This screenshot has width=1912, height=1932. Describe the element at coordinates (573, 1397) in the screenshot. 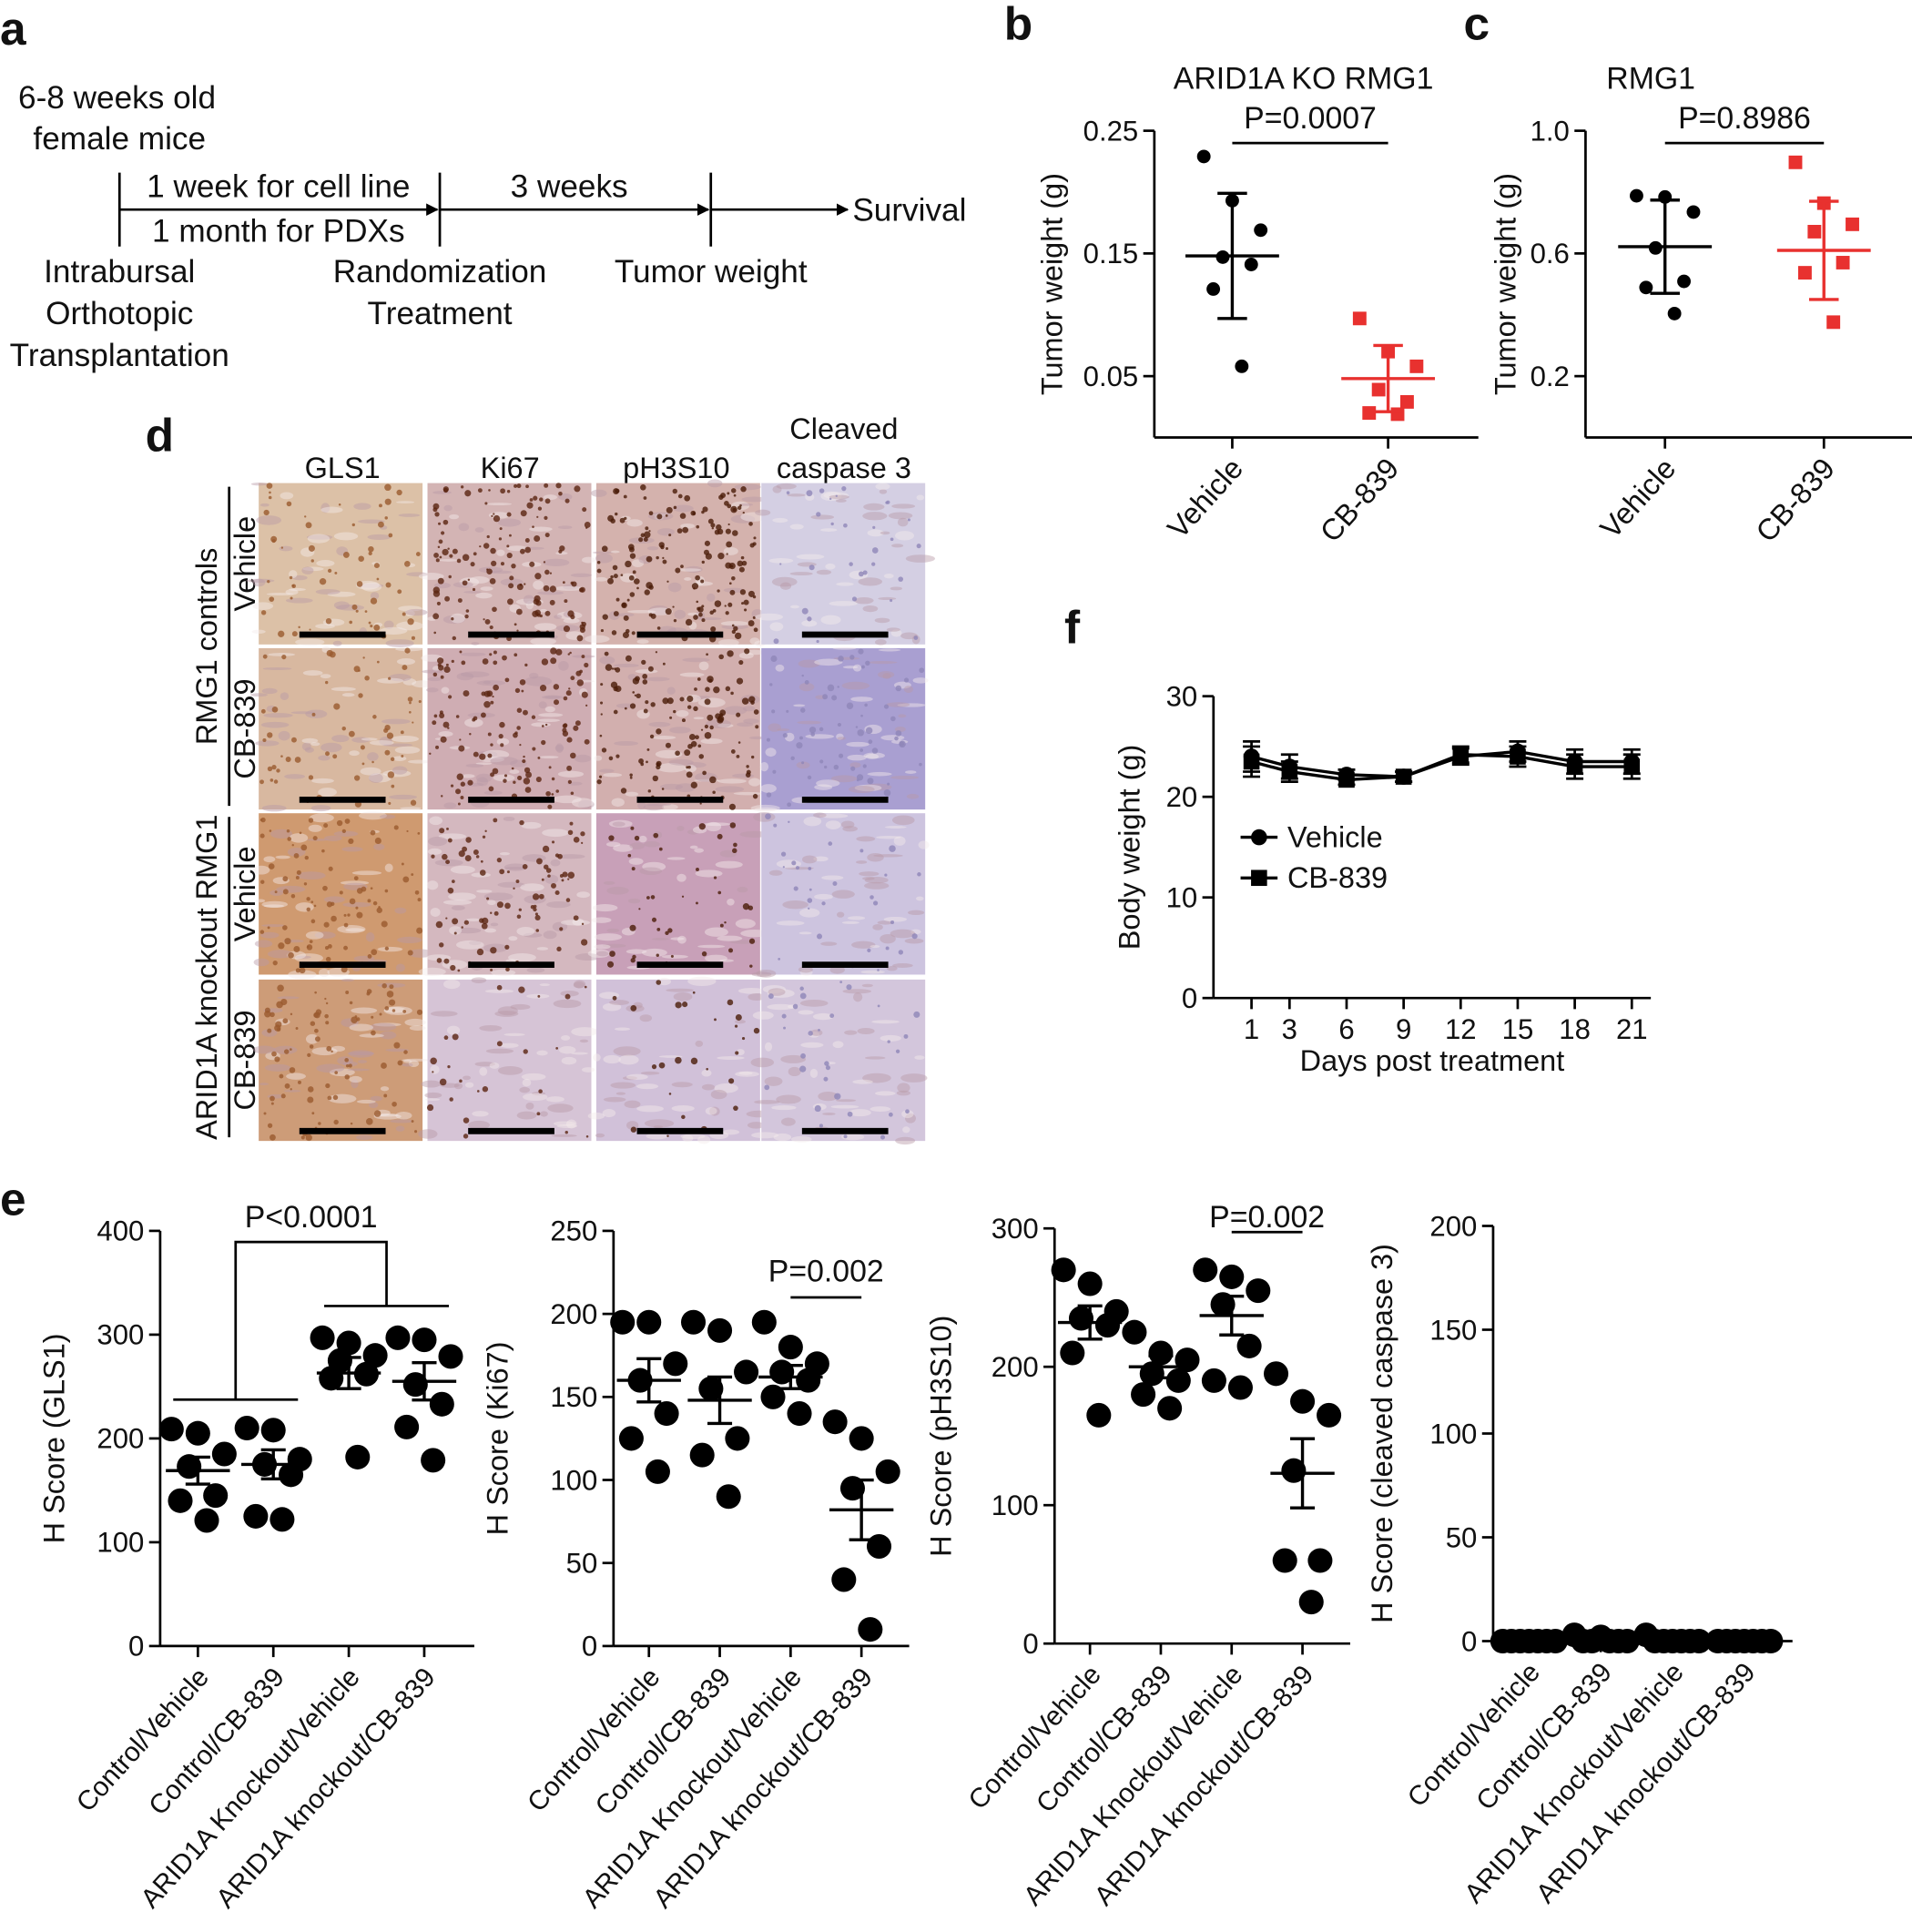

I see `y-tick-label: 150` at that location.